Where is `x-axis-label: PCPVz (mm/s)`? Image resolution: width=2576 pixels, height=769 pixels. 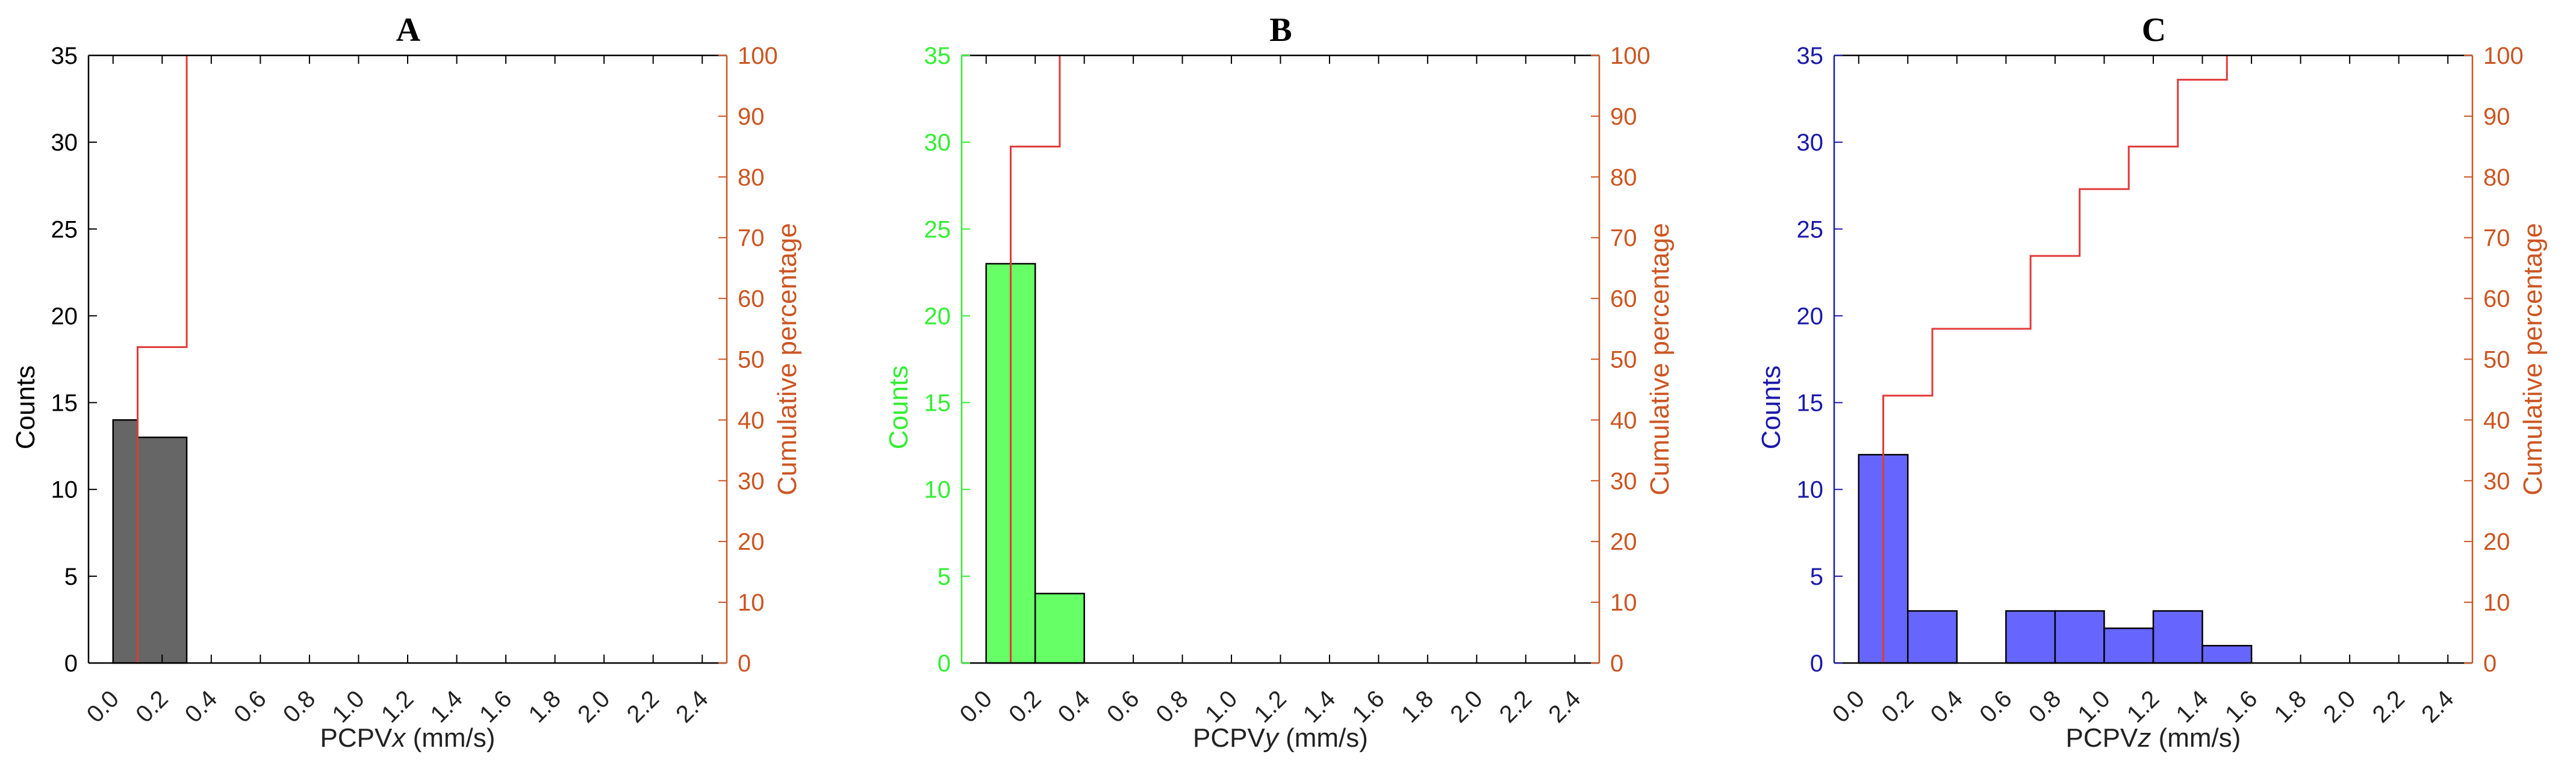 x-axis-label: PCPVz (mm/s) is located at coordinates (2154, 738).